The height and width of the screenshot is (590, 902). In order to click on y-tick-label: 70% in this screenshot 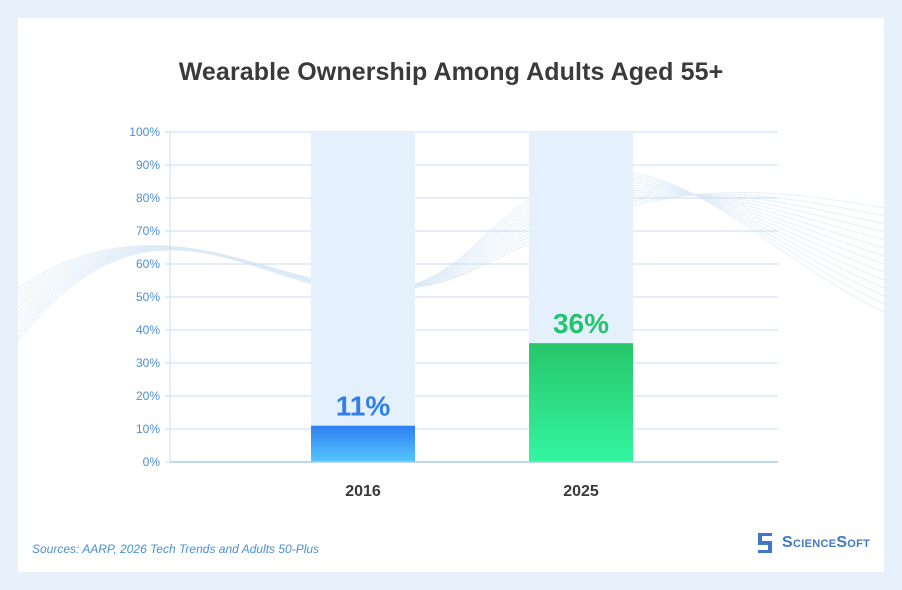, I will do `click(148, 231)`.